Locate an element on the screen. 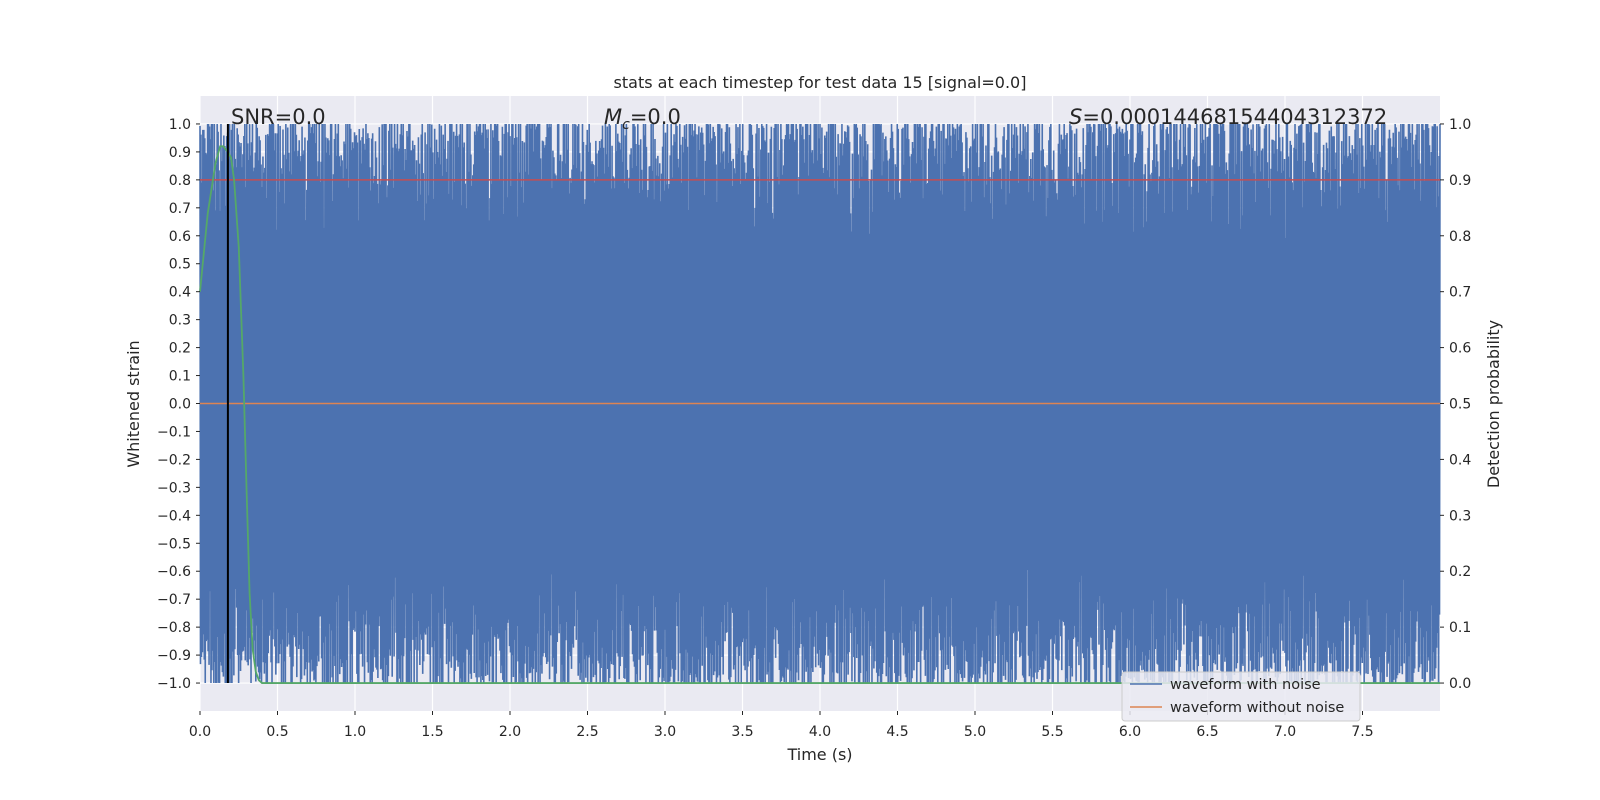  y-left-tick-label: −0.5 is located at coordinates (174, 544).